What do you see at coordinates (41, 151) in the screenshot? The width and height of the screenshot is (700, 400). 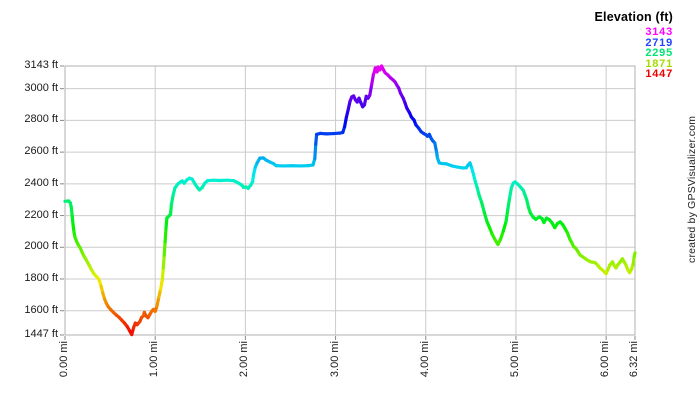 I see `y-axis-label: 2600 ft` at bounding box center [41, 151].